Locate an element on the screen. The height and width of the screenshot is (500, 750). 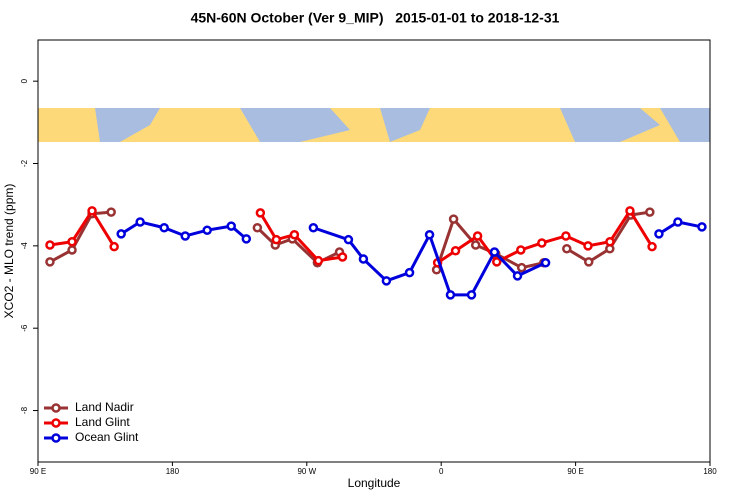
x-tick-label: 90 W is located at coordinates (306, 471).